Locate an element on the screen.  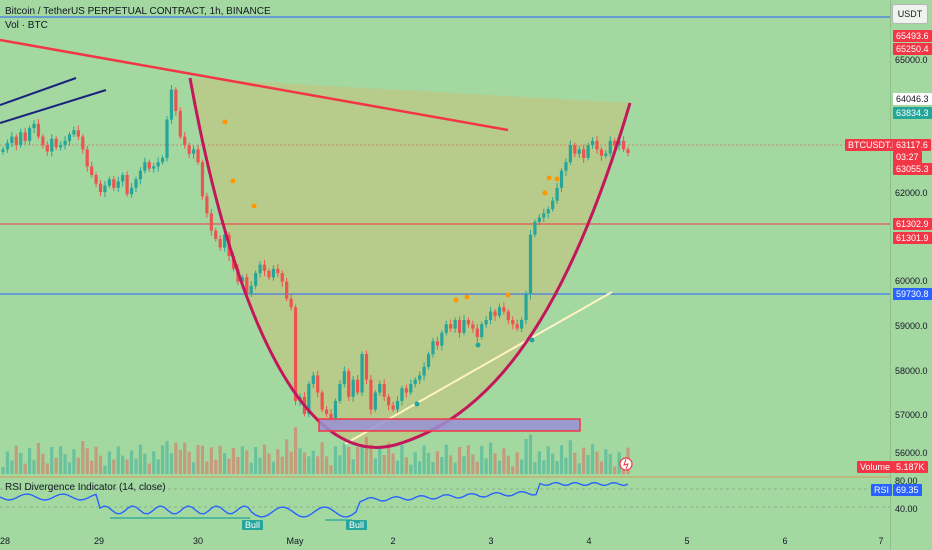
badge-countdown: 03:27 is located at coordinates (907, 157).